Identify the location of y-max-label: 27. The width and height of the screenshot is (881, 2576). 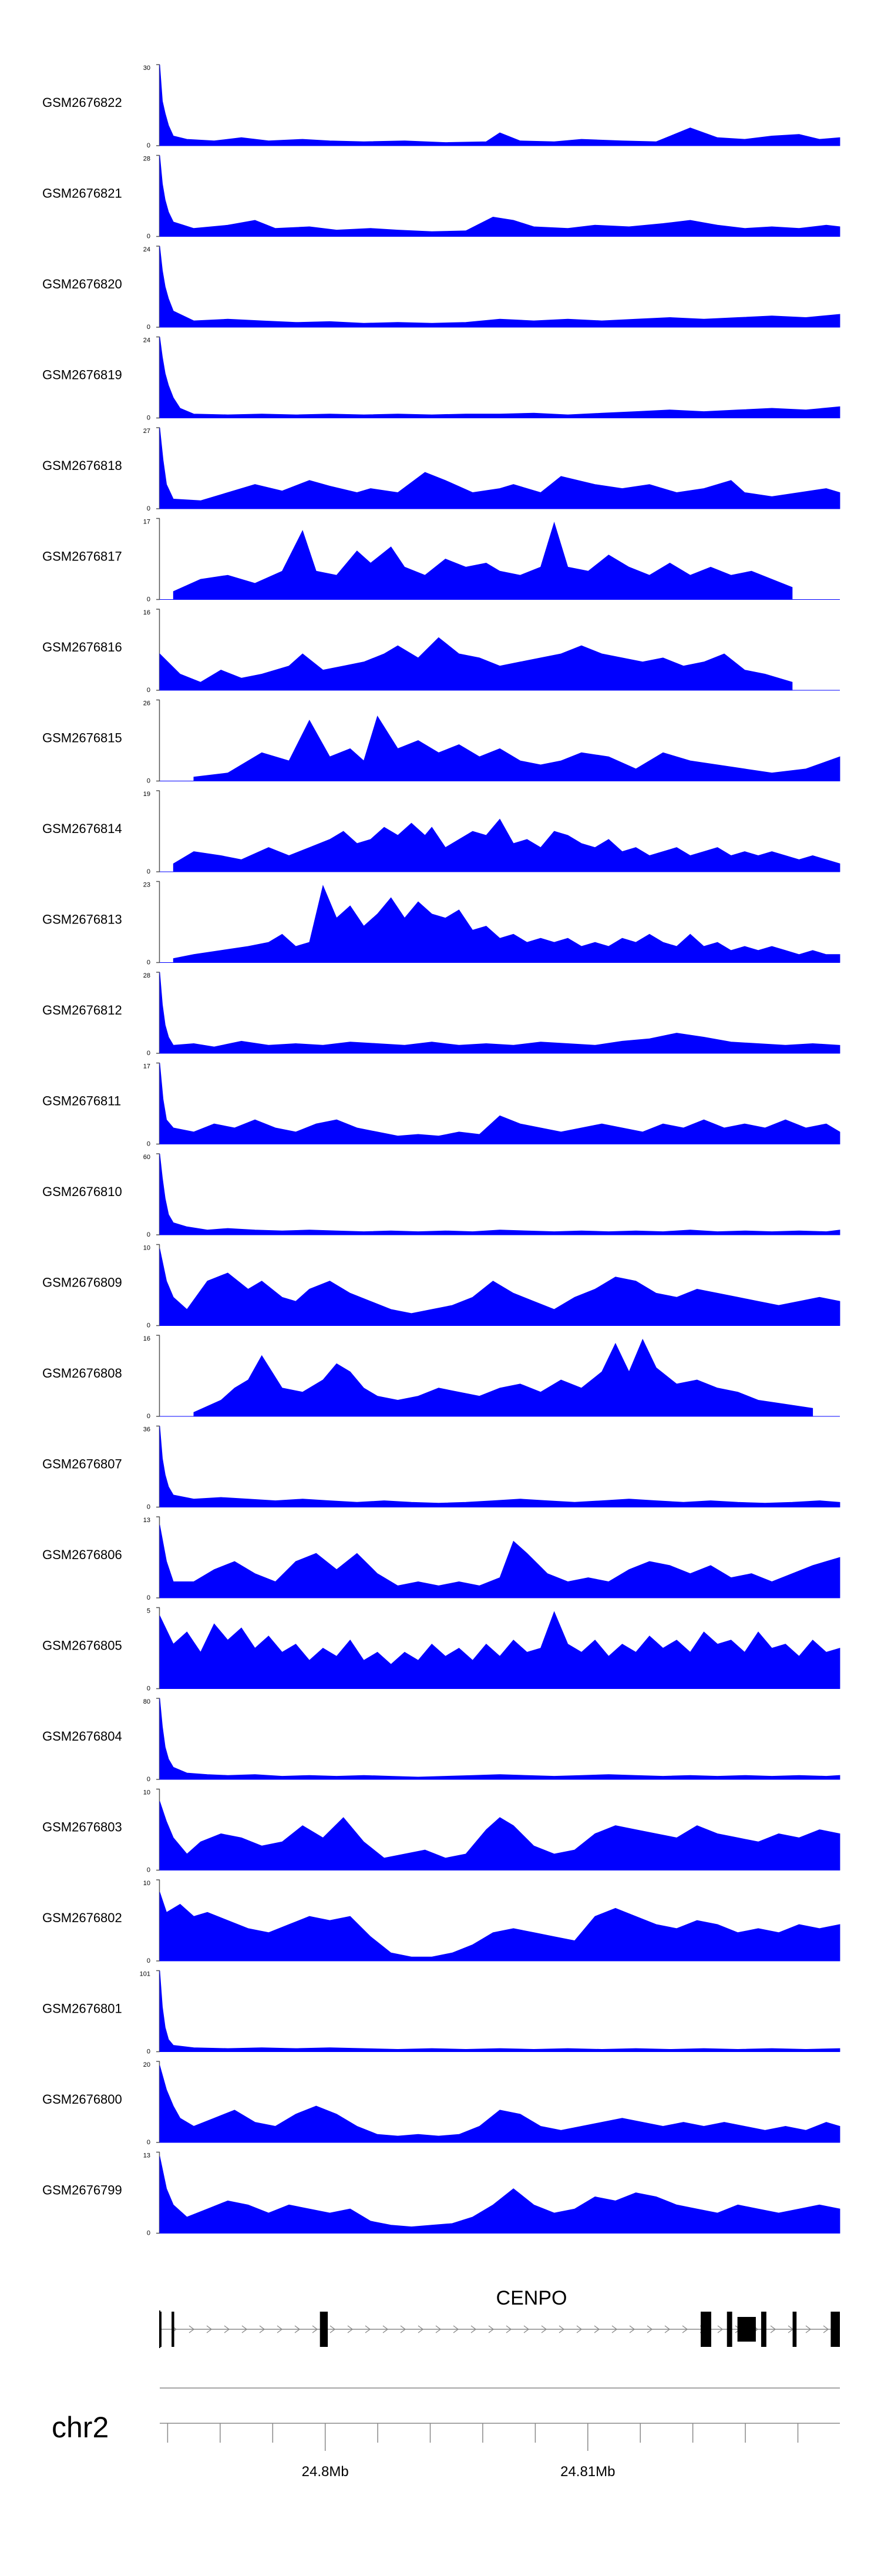
(146, 431).